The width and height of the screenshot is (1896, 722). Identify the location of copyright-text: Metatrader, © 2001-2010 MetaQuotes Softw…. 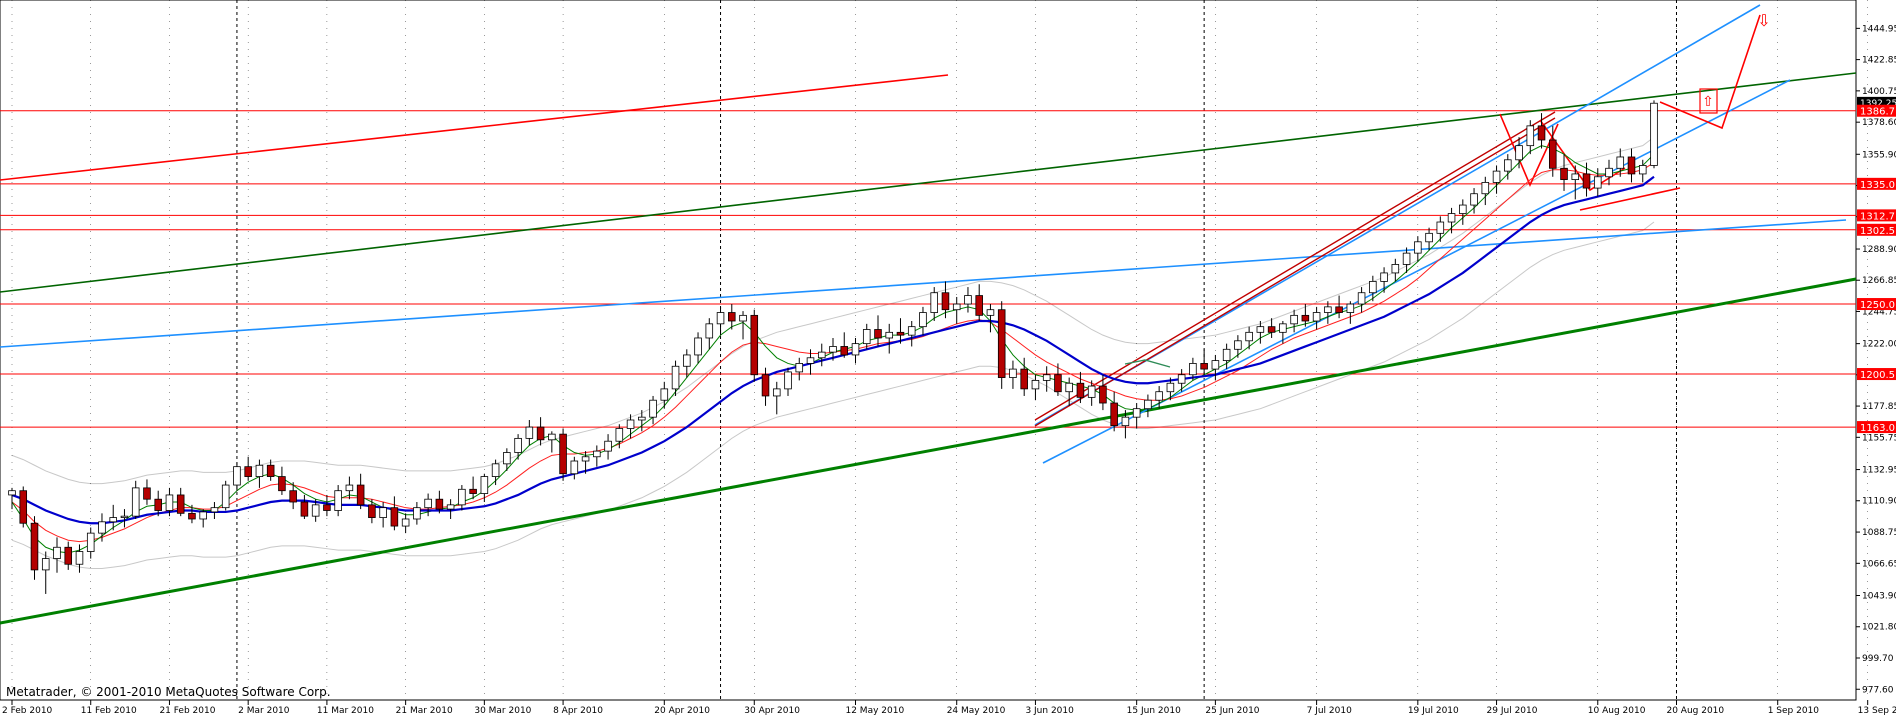
(168, 692).